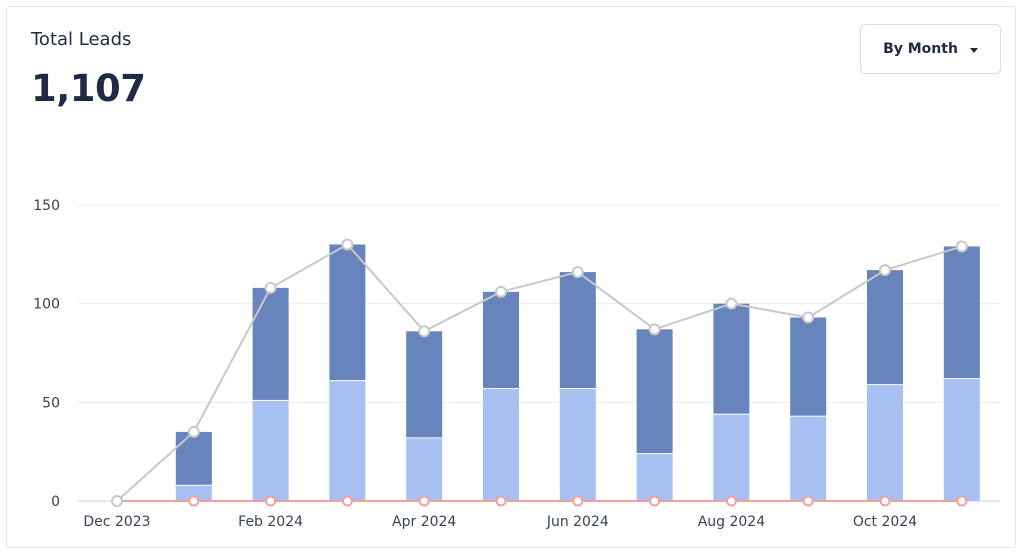 The width and height of the screenshot is (1024, 556). I want to click on x-tick-label: Apr 2024, so click(424, 522).